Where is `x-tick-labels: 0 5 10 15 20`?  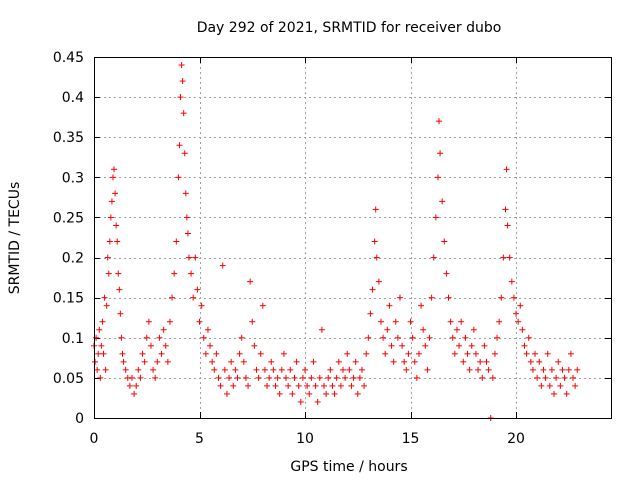 x-tick-labels: 0 5 10 15 20 is located at coordinates (307, 439).